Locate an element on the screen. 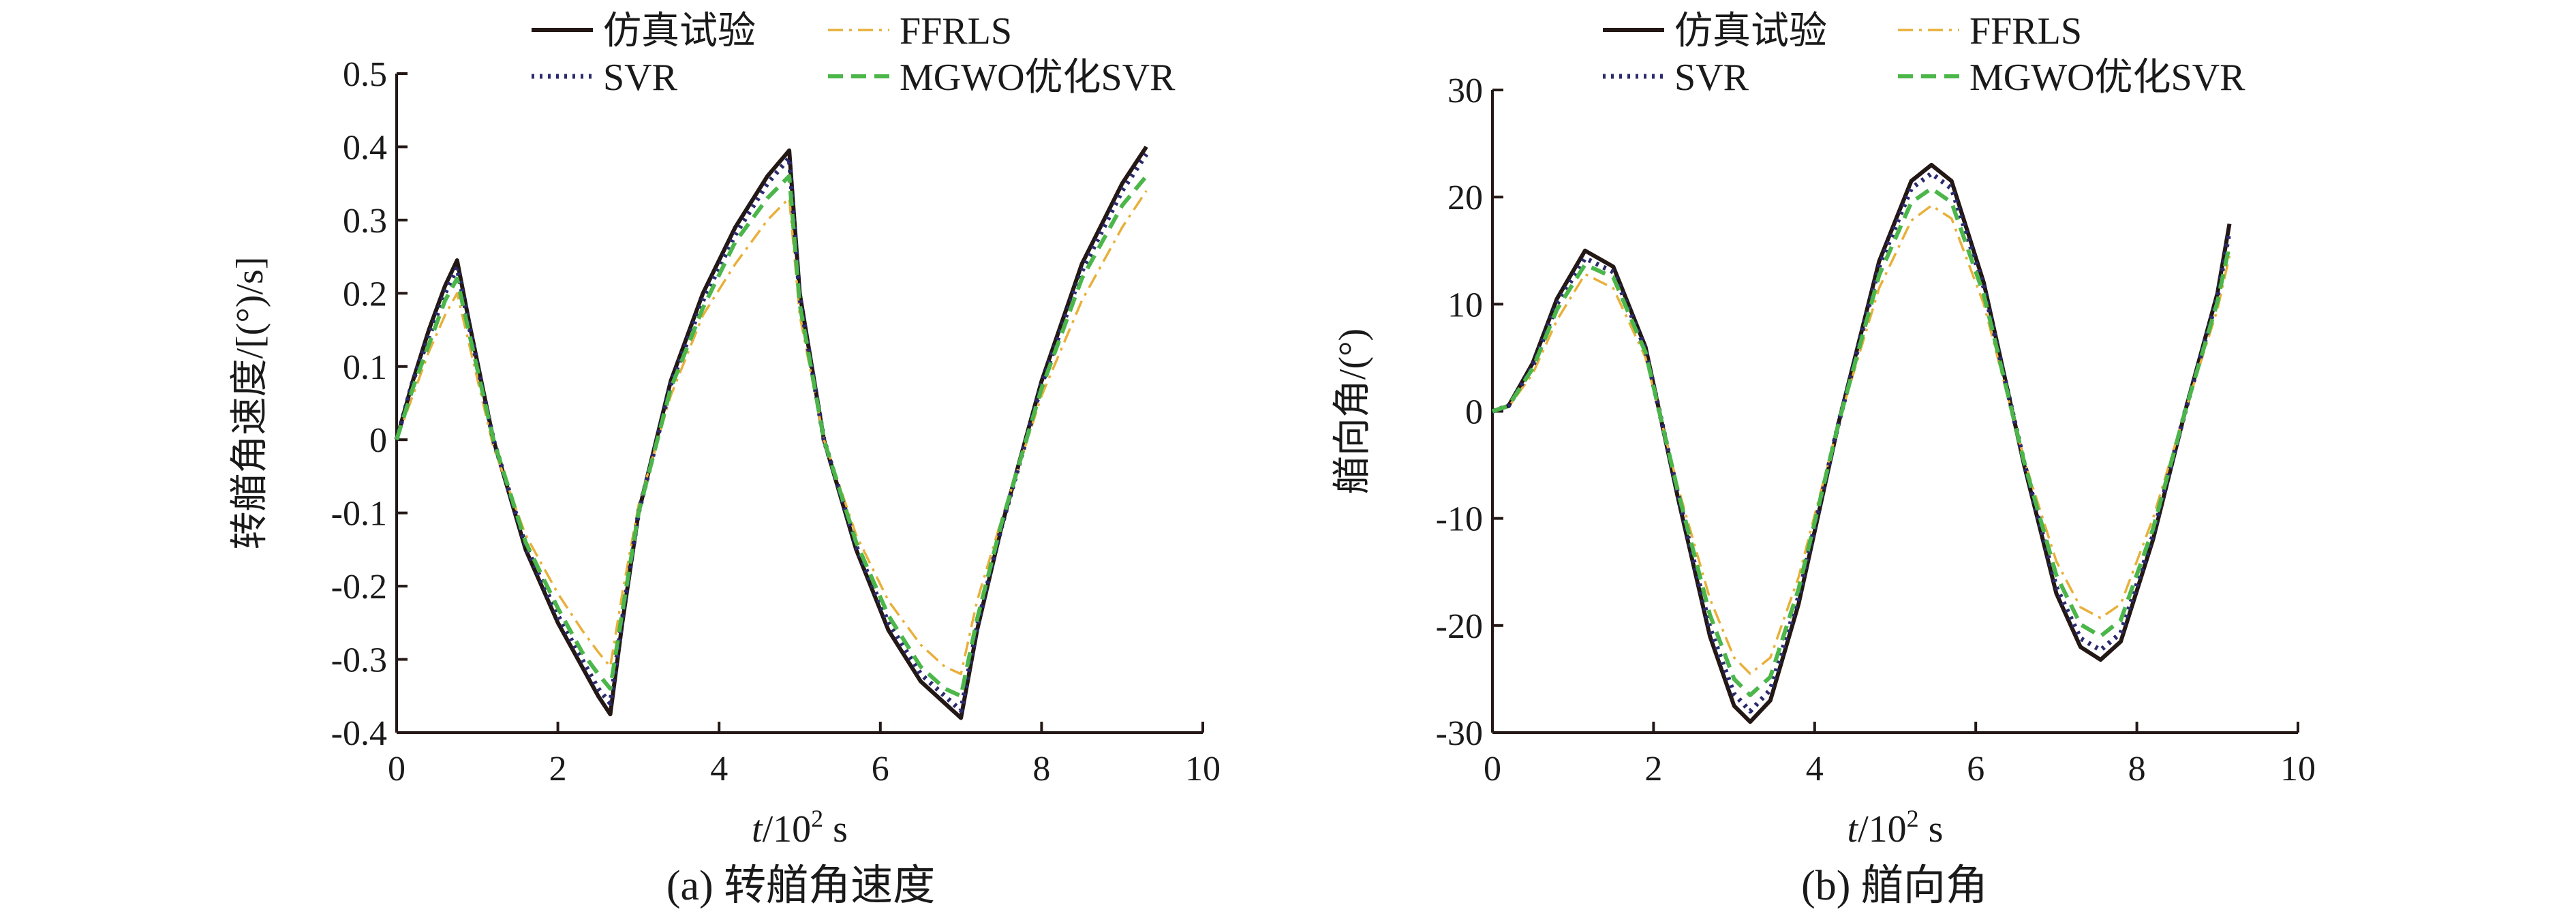 The width and height of the screenshot is (2576, 920). chart-caption: (a) 转艏角速度 is located at coordinates (800, 886).